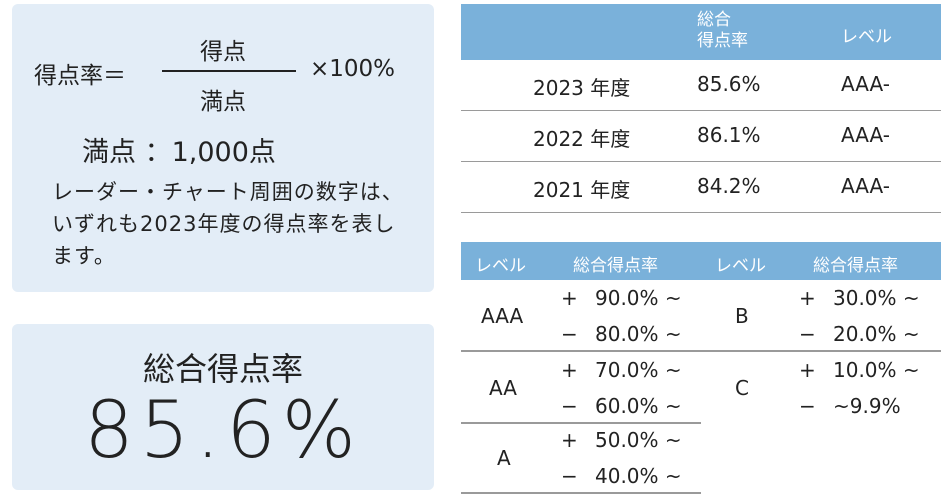  What do you see at coordinates (722, 30) in the screenshot?
I see `header-total-score: 総合 得点率` at bounding box center [722, 30].